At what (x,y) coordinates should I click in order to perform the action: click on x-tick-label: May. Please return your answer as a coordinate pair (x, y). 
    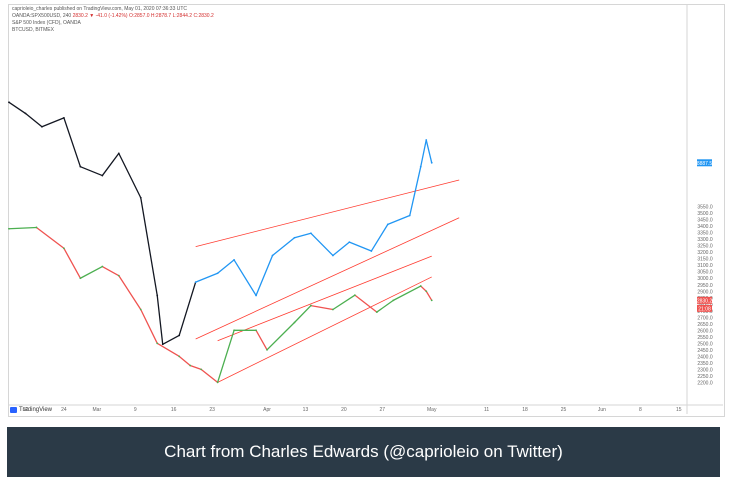
    Looking at the image, I should click on (432, 410).